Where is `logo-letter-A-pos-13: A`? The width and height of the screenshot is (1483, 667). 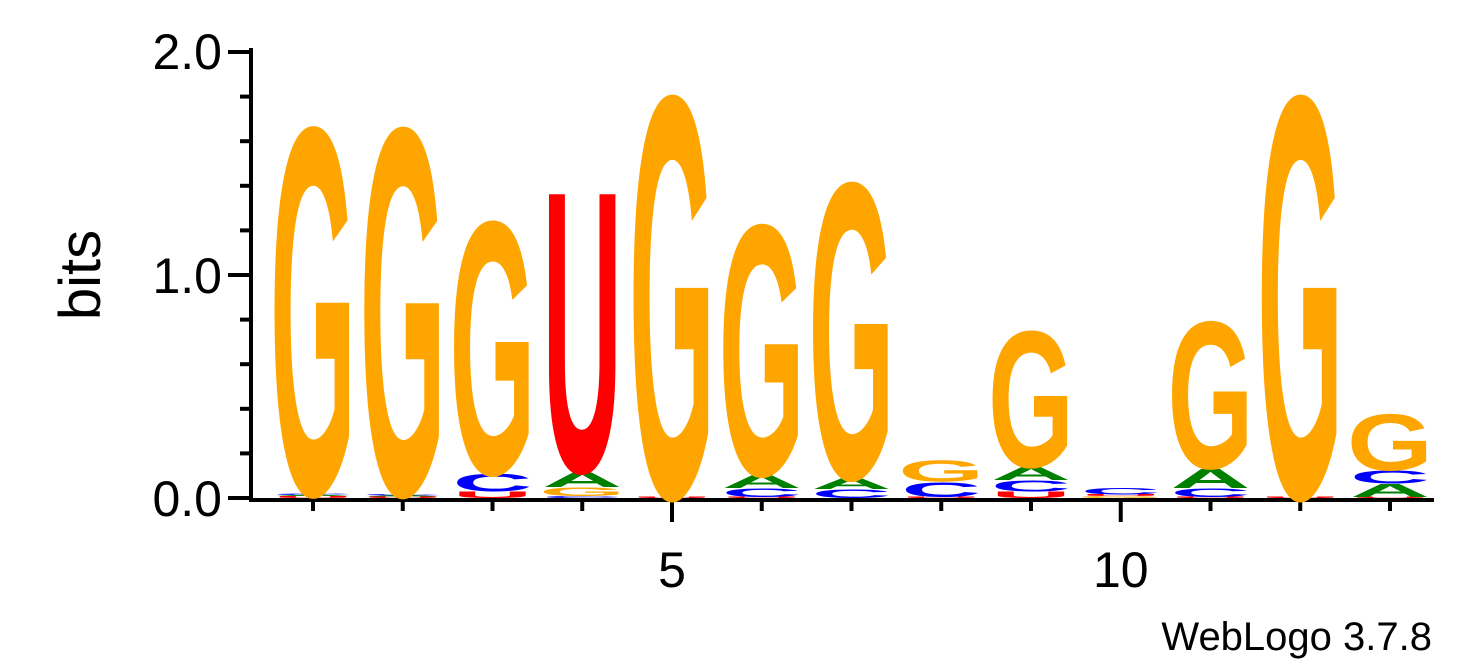 logo-letter-A-pos-13: A is located at coordinates (1390, 490).